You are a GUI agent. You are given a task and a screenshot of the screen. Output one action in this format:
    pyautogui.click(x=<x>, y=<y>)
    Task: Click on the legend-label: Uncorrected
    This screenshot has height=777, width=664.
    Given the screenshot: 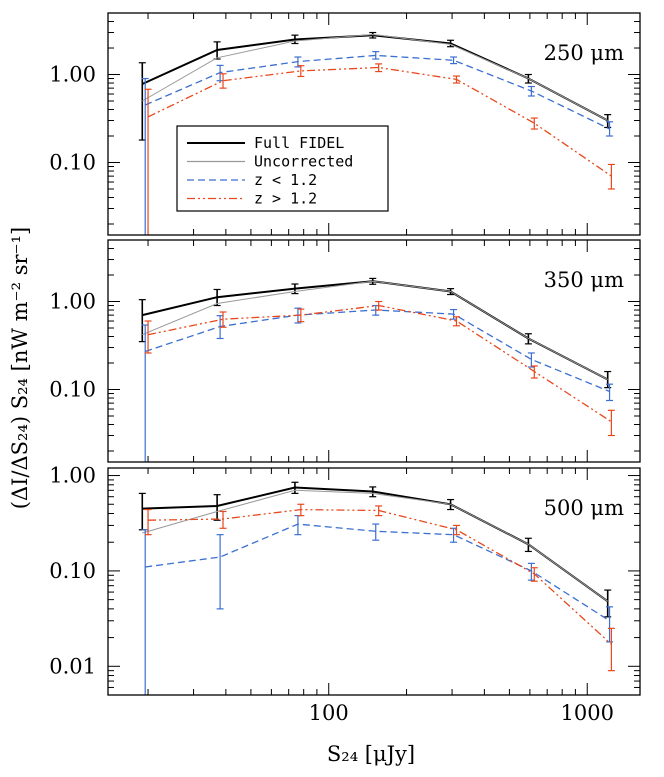 What is the action you would take?
    pyautogui.click(x=303, y=162)
    